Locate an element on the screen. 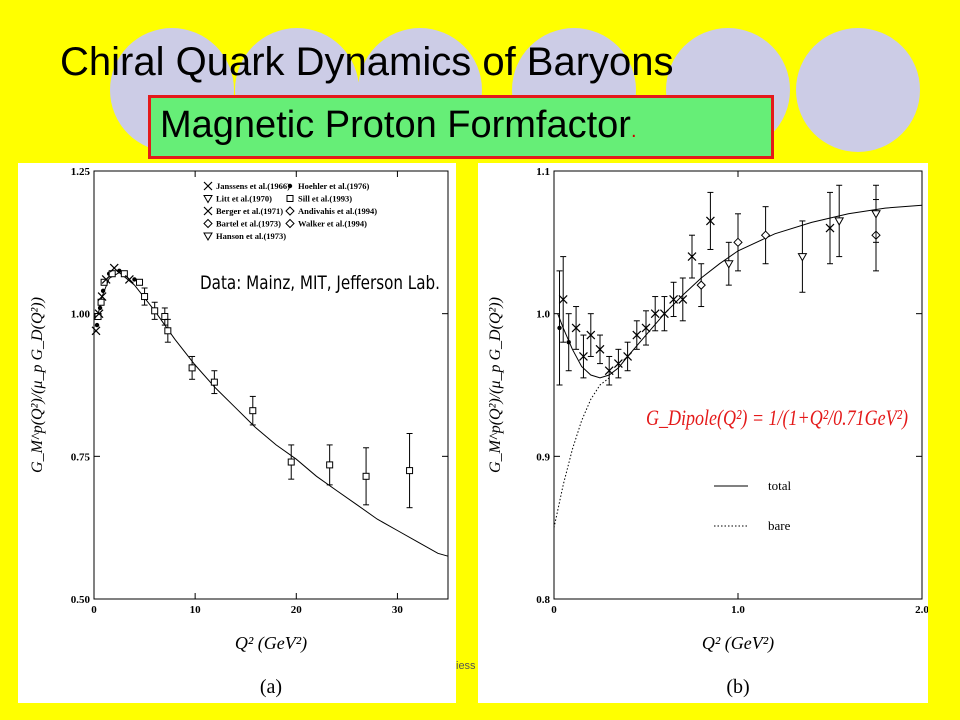 This screenshot has width=960, height=720. y-tick-label: 1.00 is located at coordinates (81, 315).